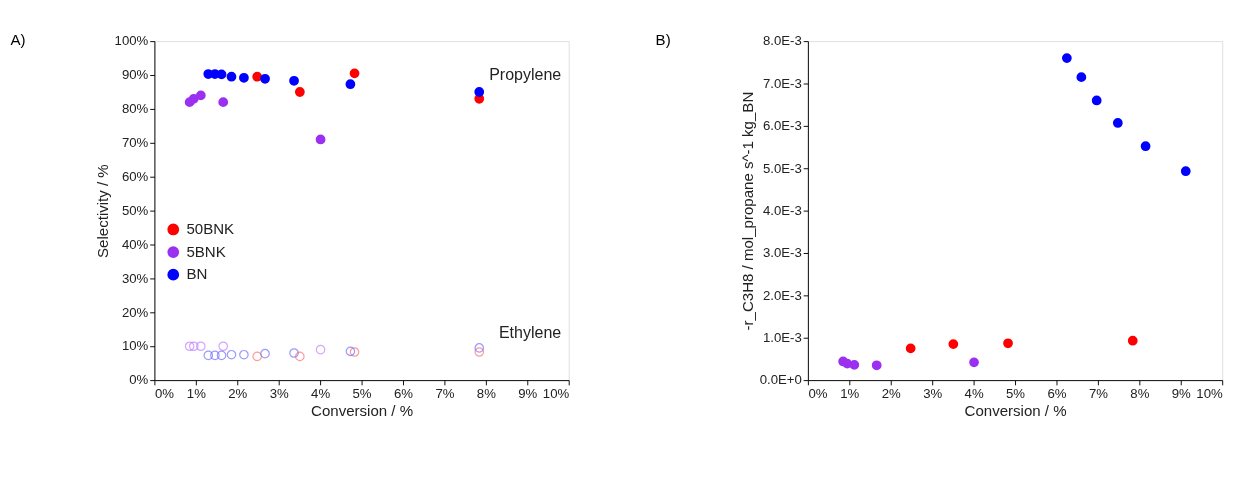  I want to click on legend-label: 5BNK, so click(206, 251).